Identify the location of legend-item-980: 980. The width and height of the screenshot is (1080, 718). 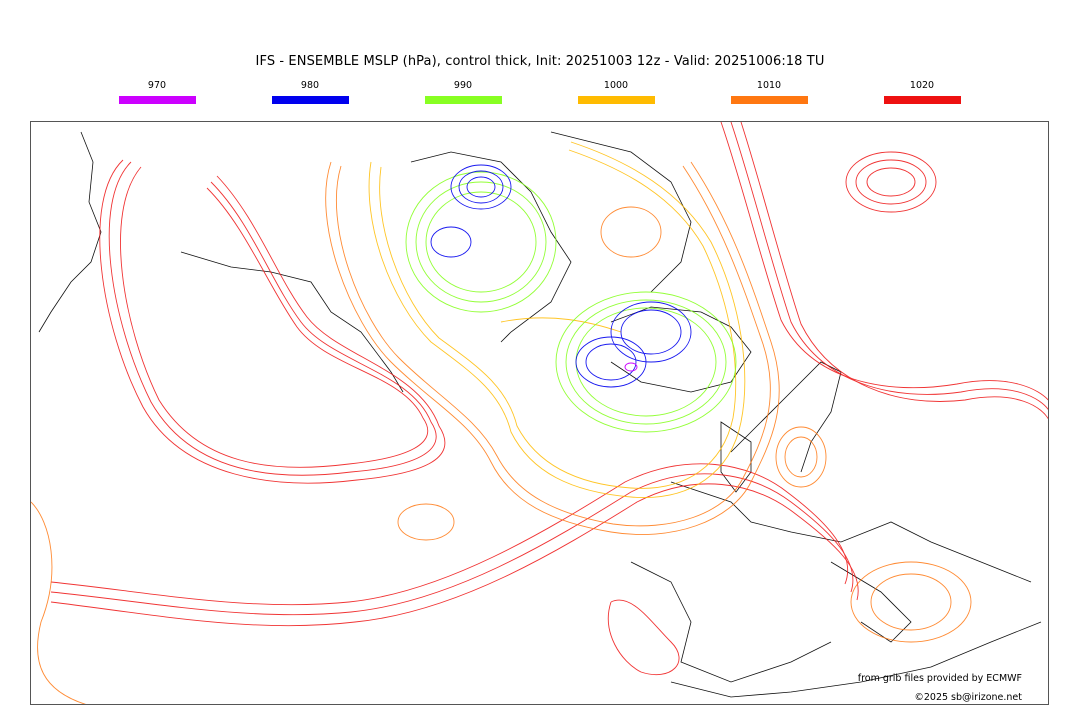
(310, 92).